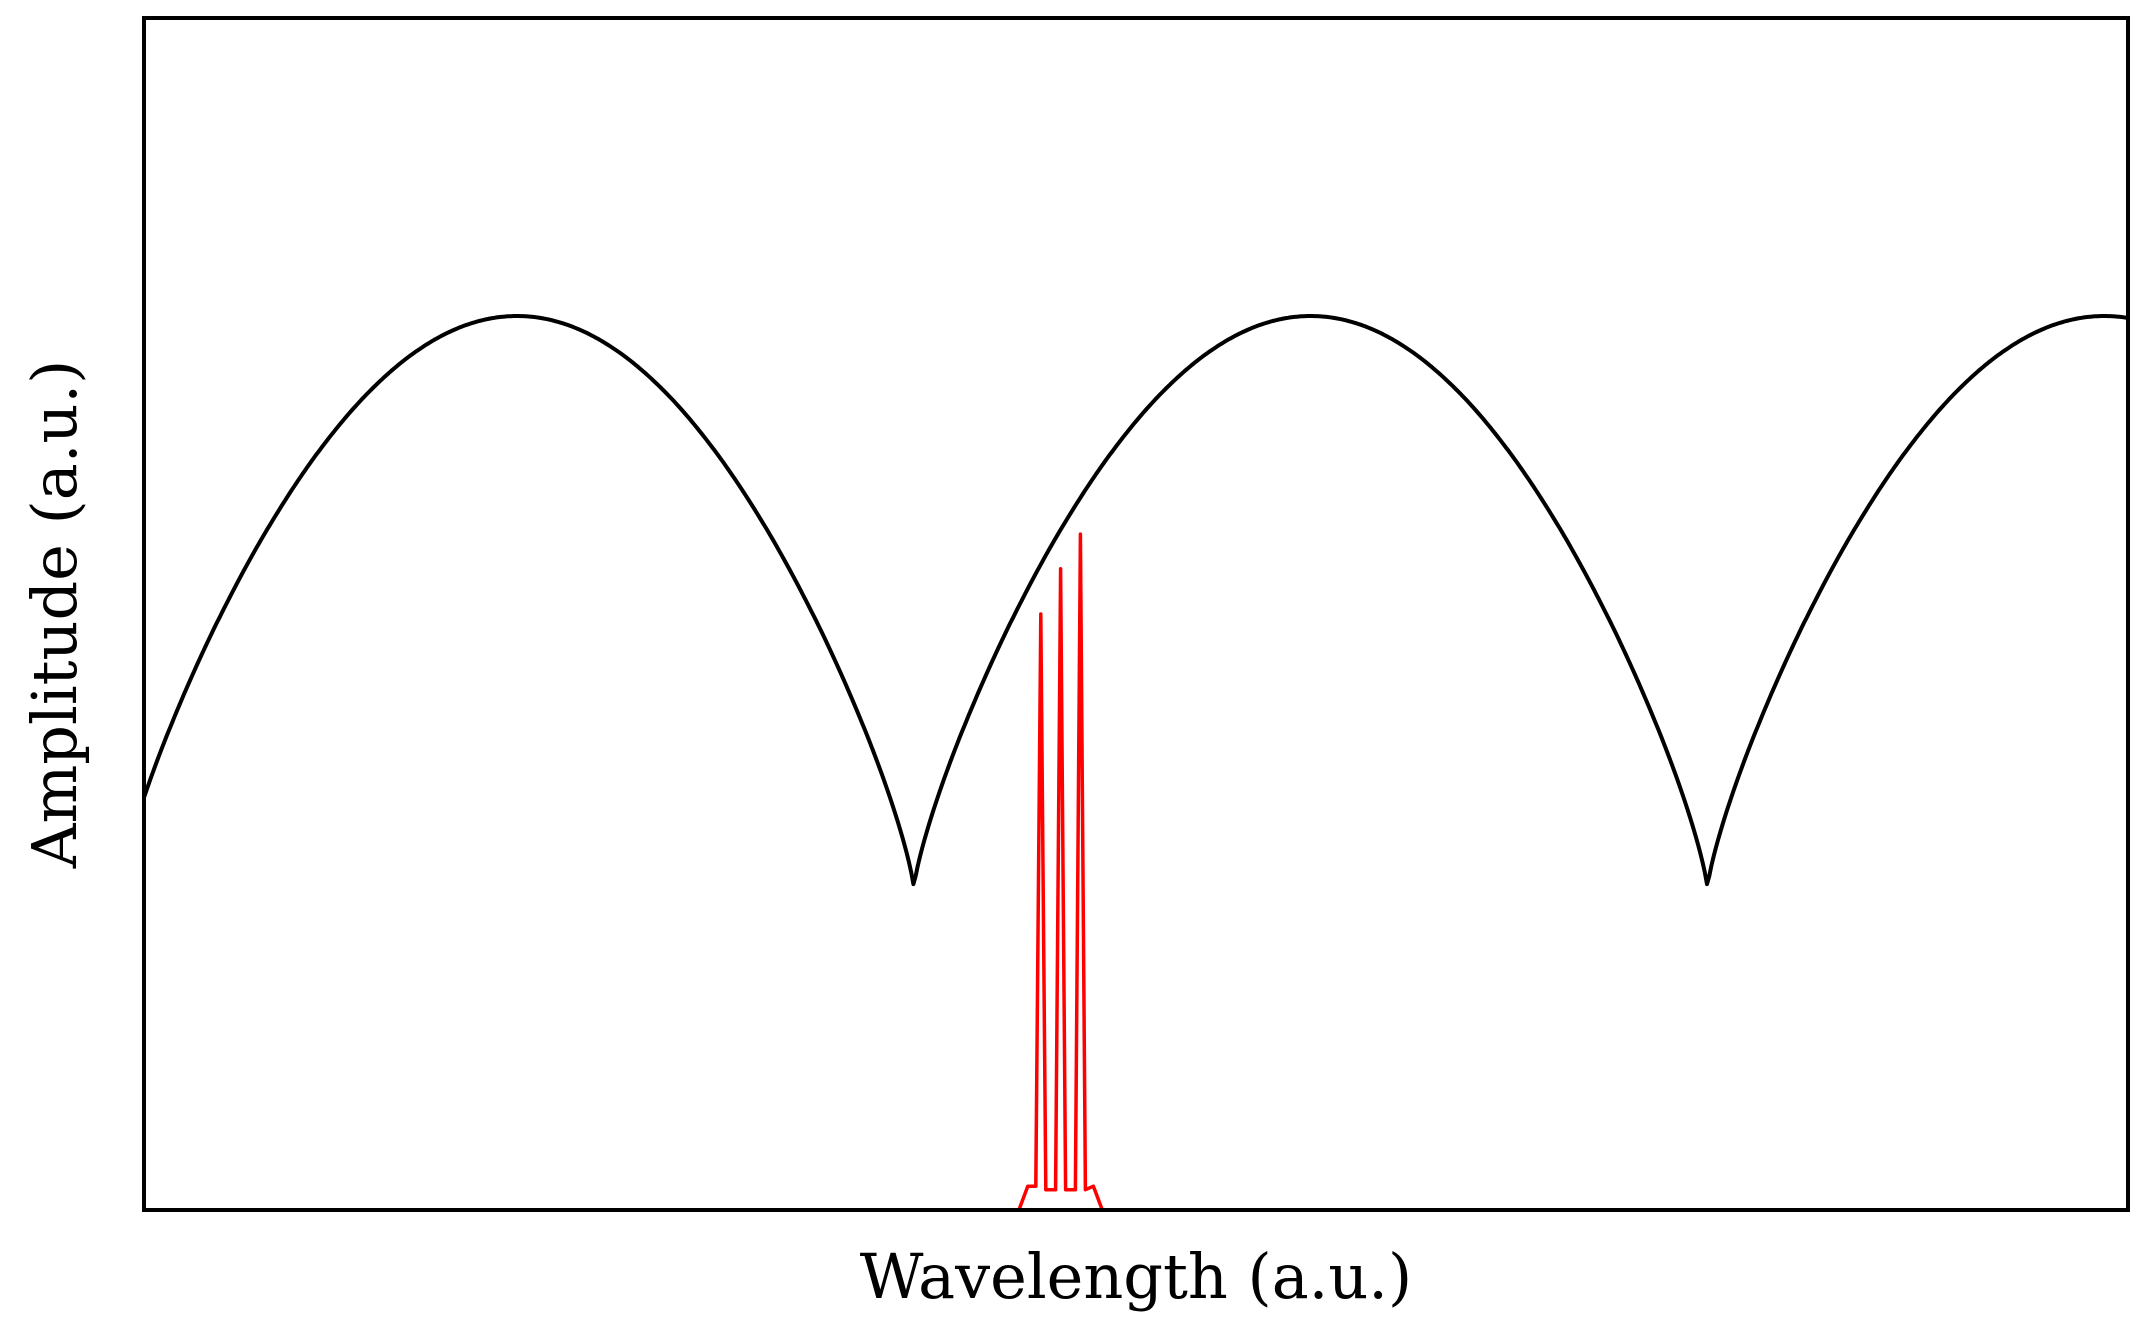 The image size is (2137, 1336). What do you see at coordinates (54, 615) in the screenshot?
I see `y-axis-title: Amplitude (a.u.)` at bounding box center [54, 615].